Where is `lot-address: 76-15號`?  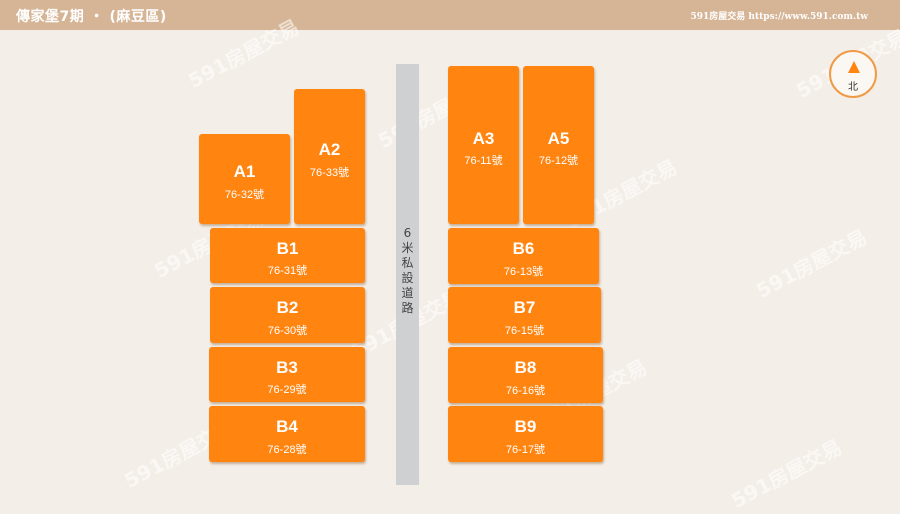 lot-address: 76-15號 is located at coordinates (524, 331).